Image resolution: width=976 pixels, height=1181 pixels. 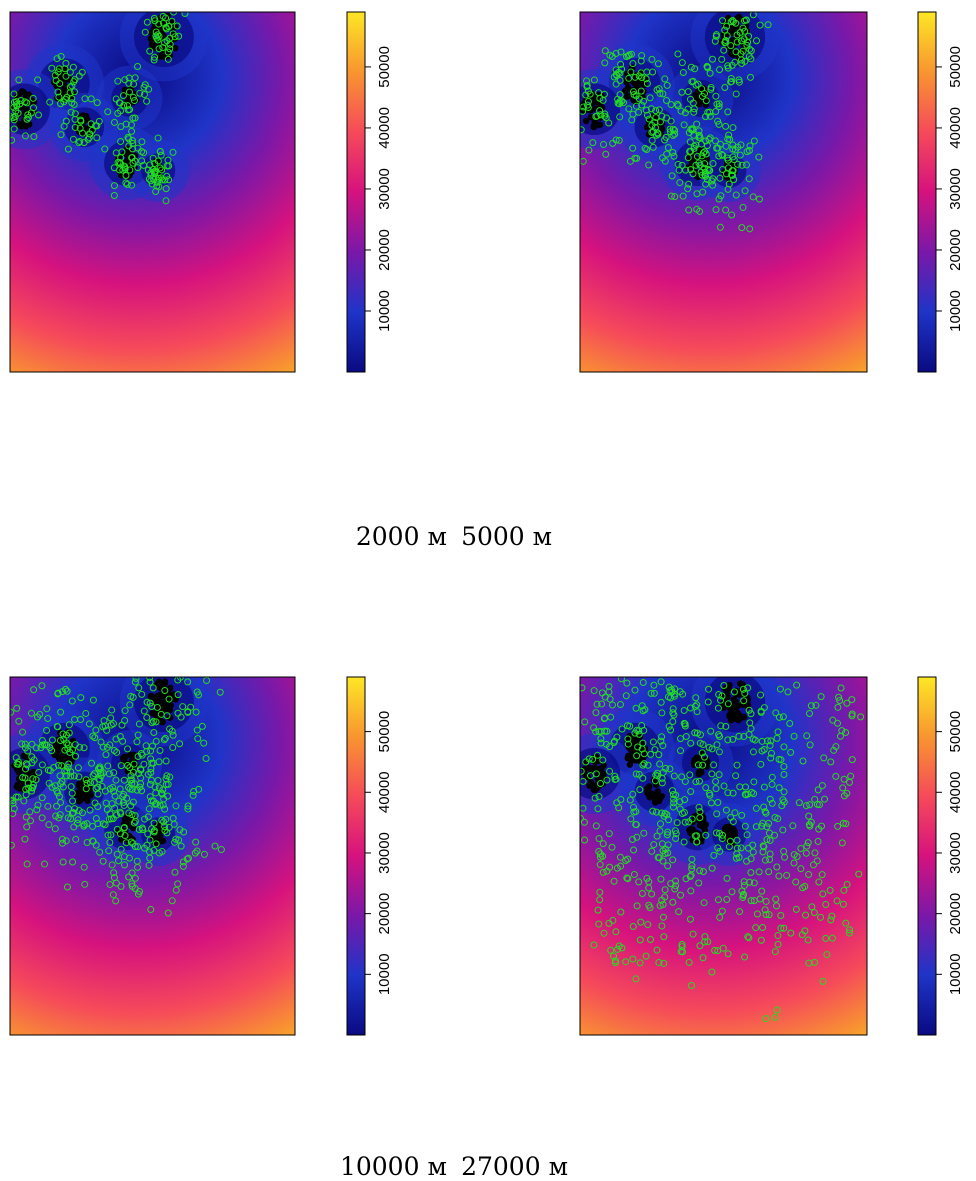 What do you see at coordinates (401, 536) in the screenshot?
I see `caption-label: 2000 м` at bounding box center [401, 536].